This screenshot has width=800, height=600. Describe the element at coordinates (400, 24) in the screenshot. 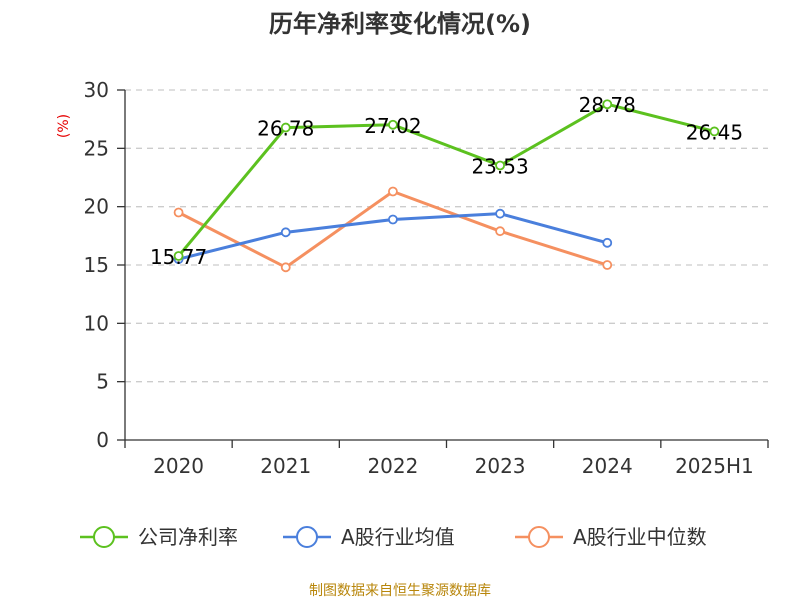

I see `chart-title: 历年净利率变化情况(%)` at that location.